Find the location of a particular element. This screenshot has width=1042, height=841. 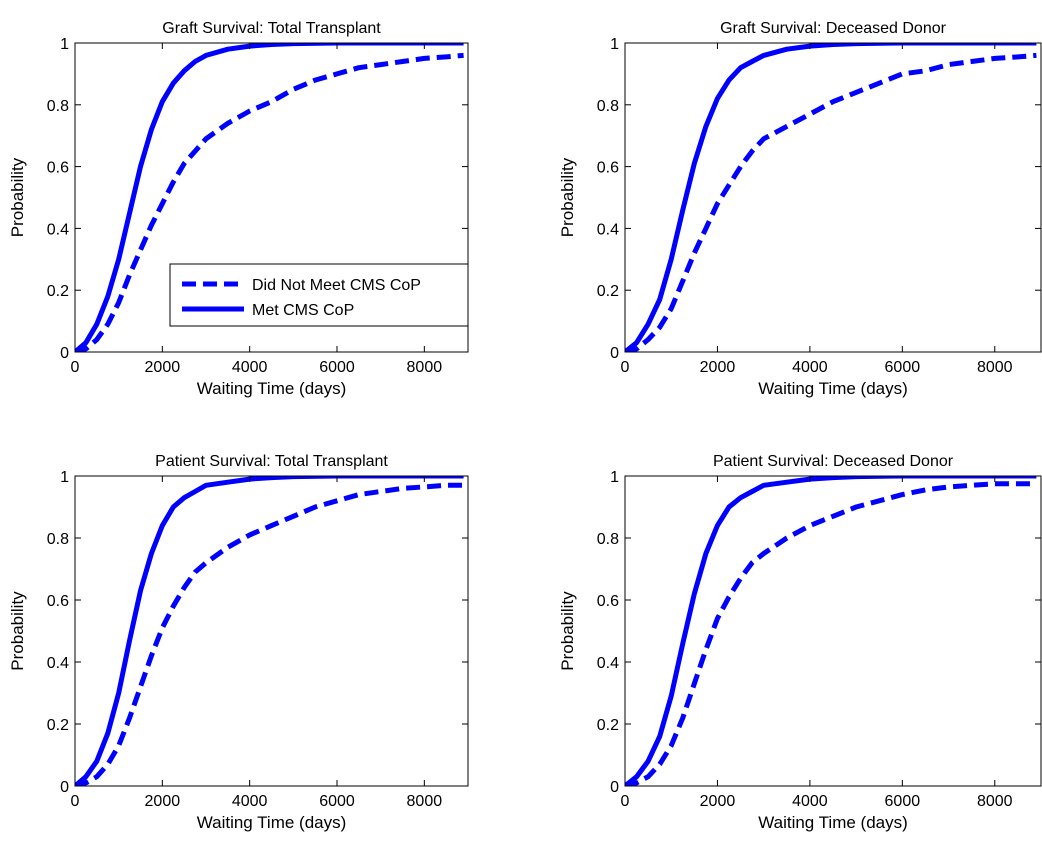

plot-title: Patient Survival: Total Transplant is located at coordinates (271, 461).